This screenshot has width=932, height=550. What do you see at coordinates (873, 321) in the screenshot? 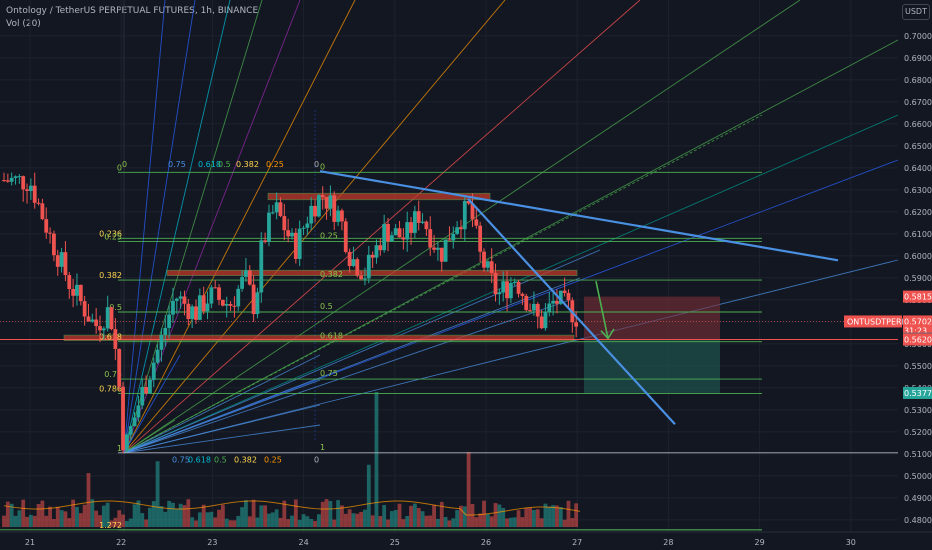
I see `symbol-tag-bg` at bounding box center [873, 321].